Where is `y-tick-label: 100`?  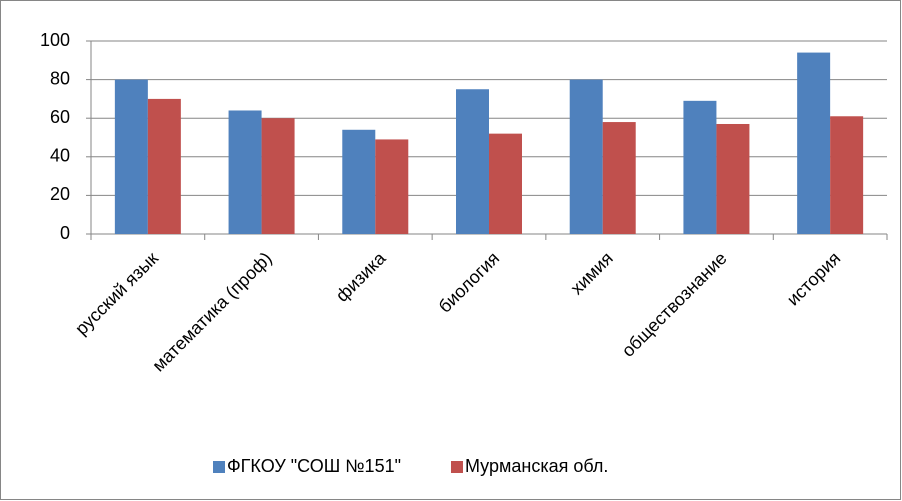
y-tick-label: 100 is located at coordinates (55, 40).